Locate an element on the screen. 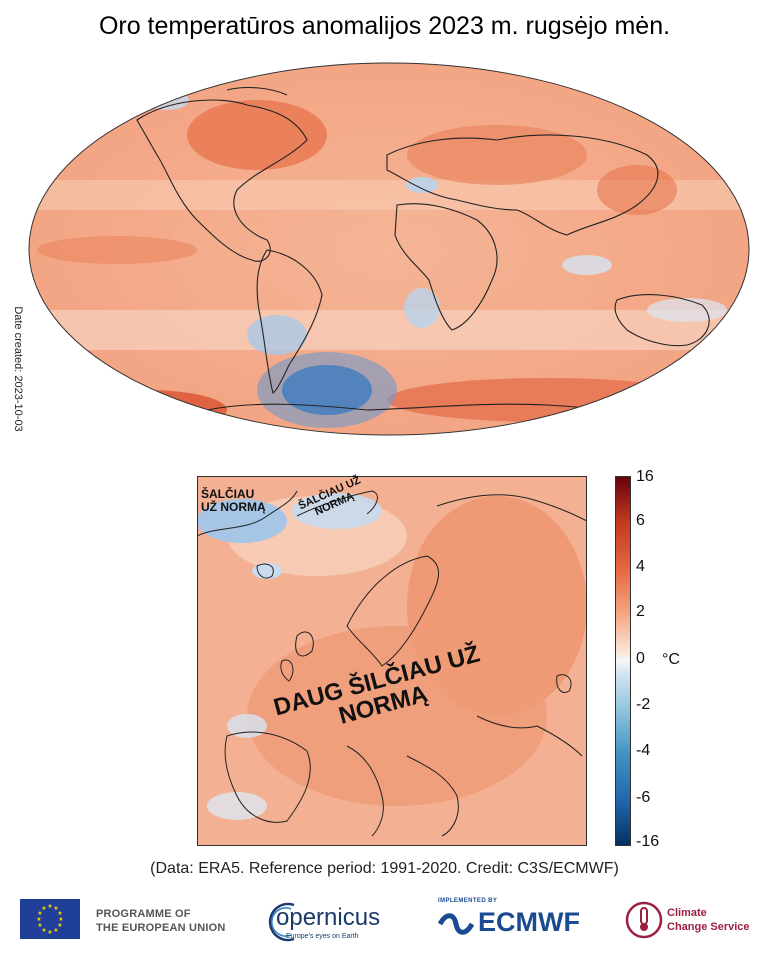 This screenshot has width=769, height=971. cold-region-svalbard is located at coordinates (337, 511).